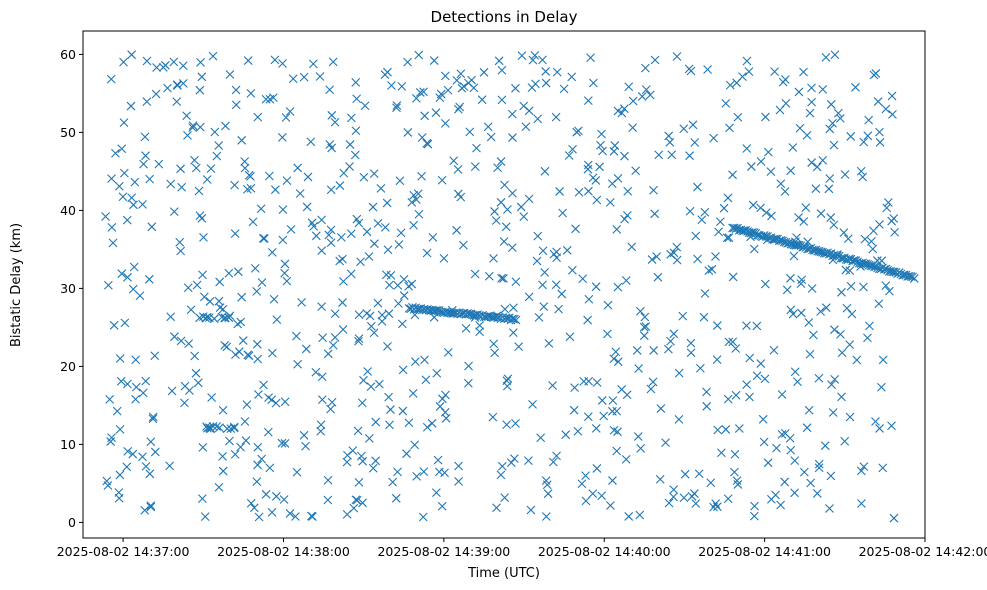  Describe the element at coordinates (68, 366) in the screenshot. I see `y-tick-label: 20` at that location.